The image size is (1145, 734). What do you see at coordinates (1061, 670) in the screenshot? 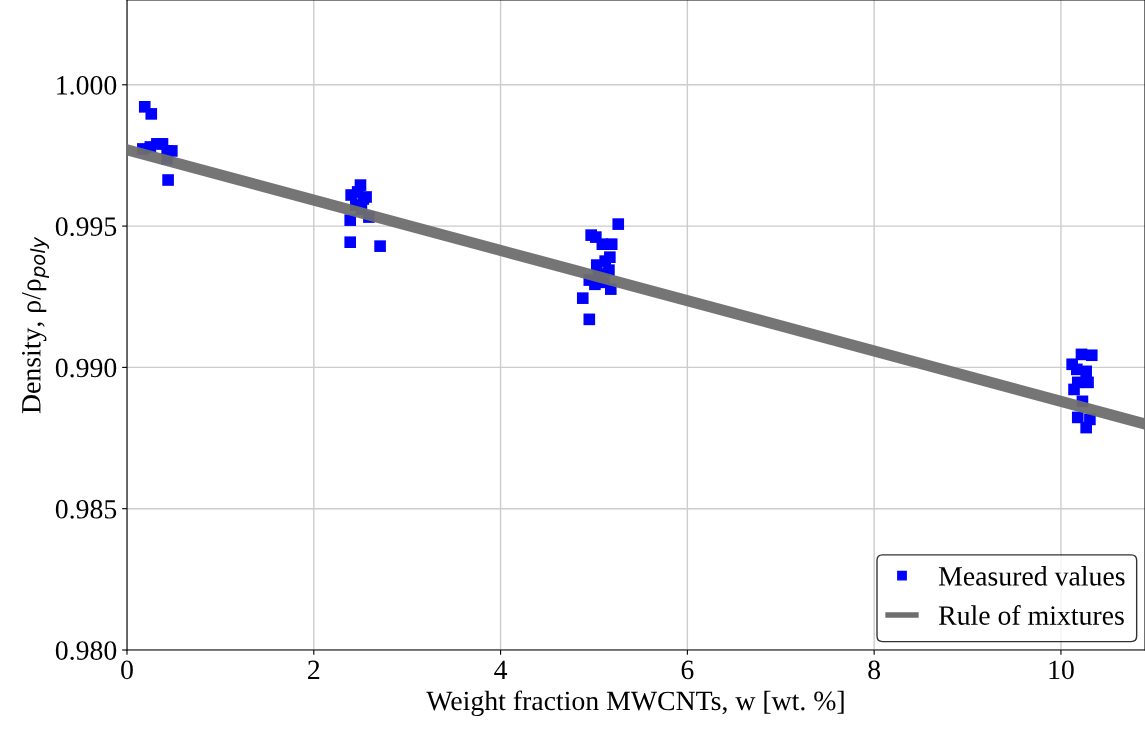
I see `x-tick-label: 10` at bounding box center [1061, 670].